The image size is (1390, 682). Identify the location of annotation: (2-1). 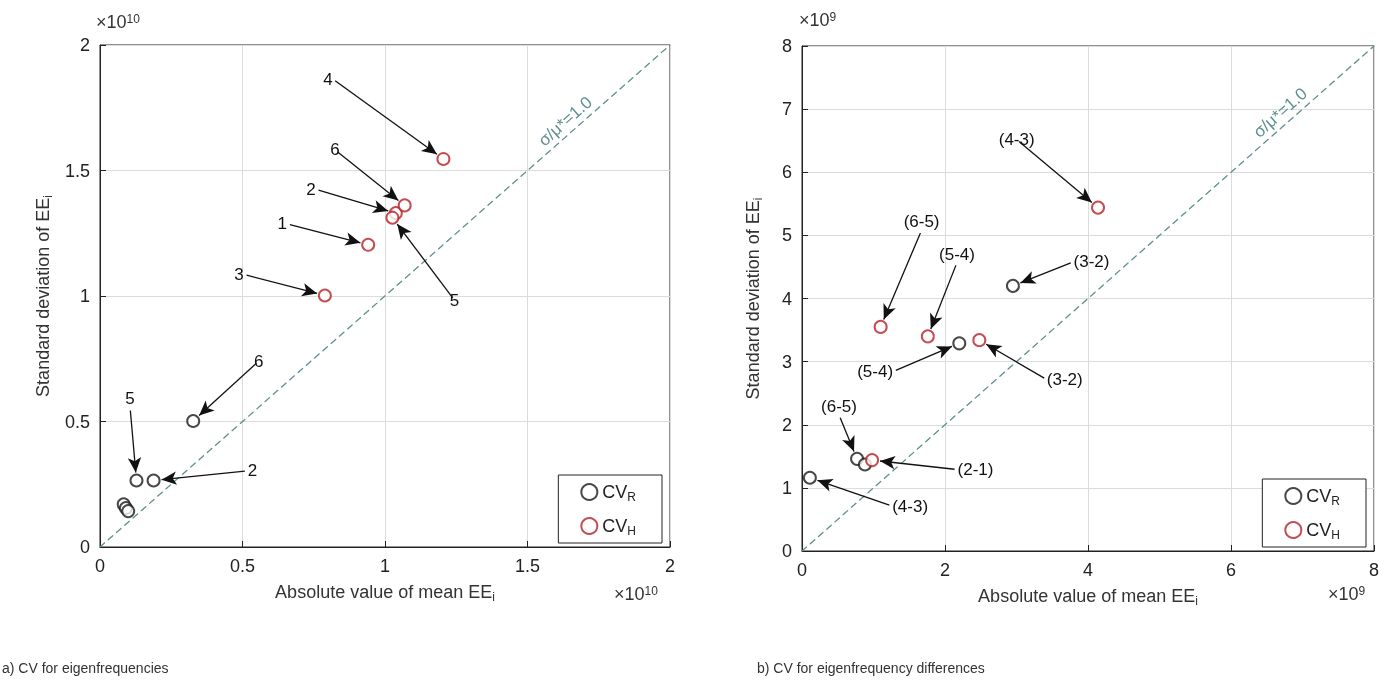
(975, 470).